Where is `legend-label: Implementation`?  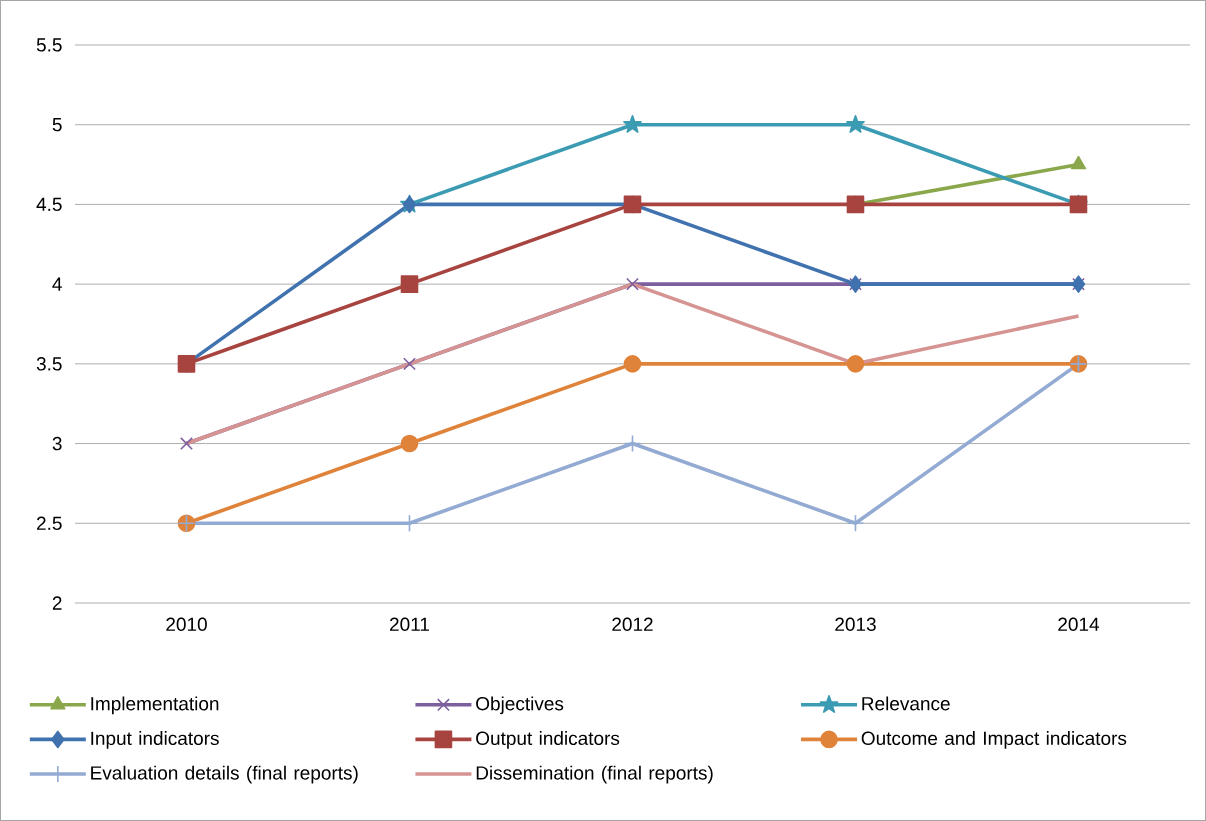 legend-label: Implementation is located at coordinates (155, 705).